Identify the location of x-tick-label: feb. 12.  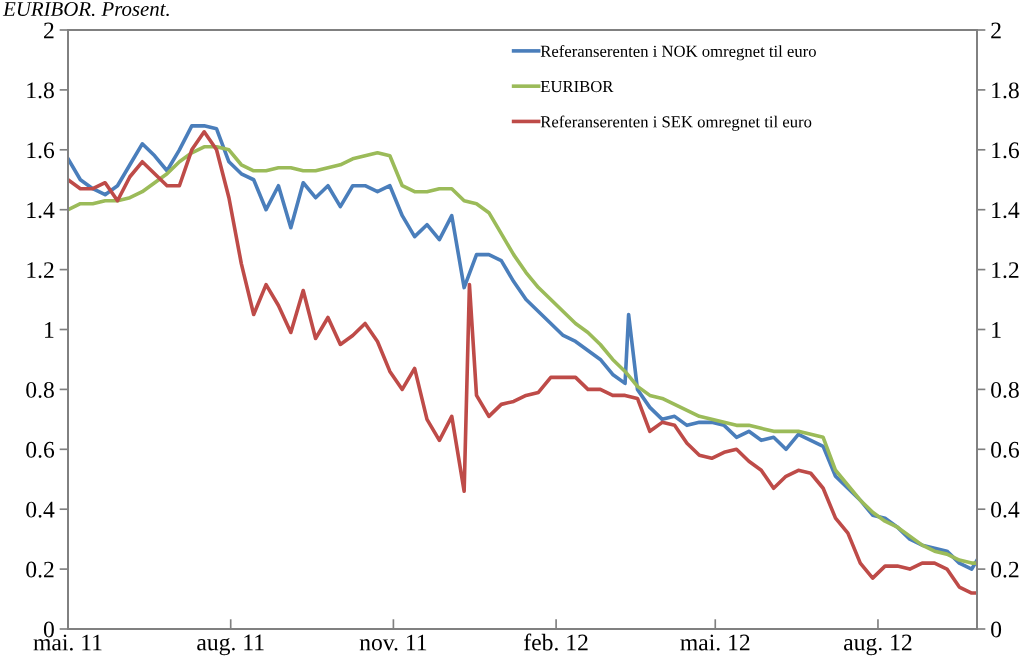
(556, 642).